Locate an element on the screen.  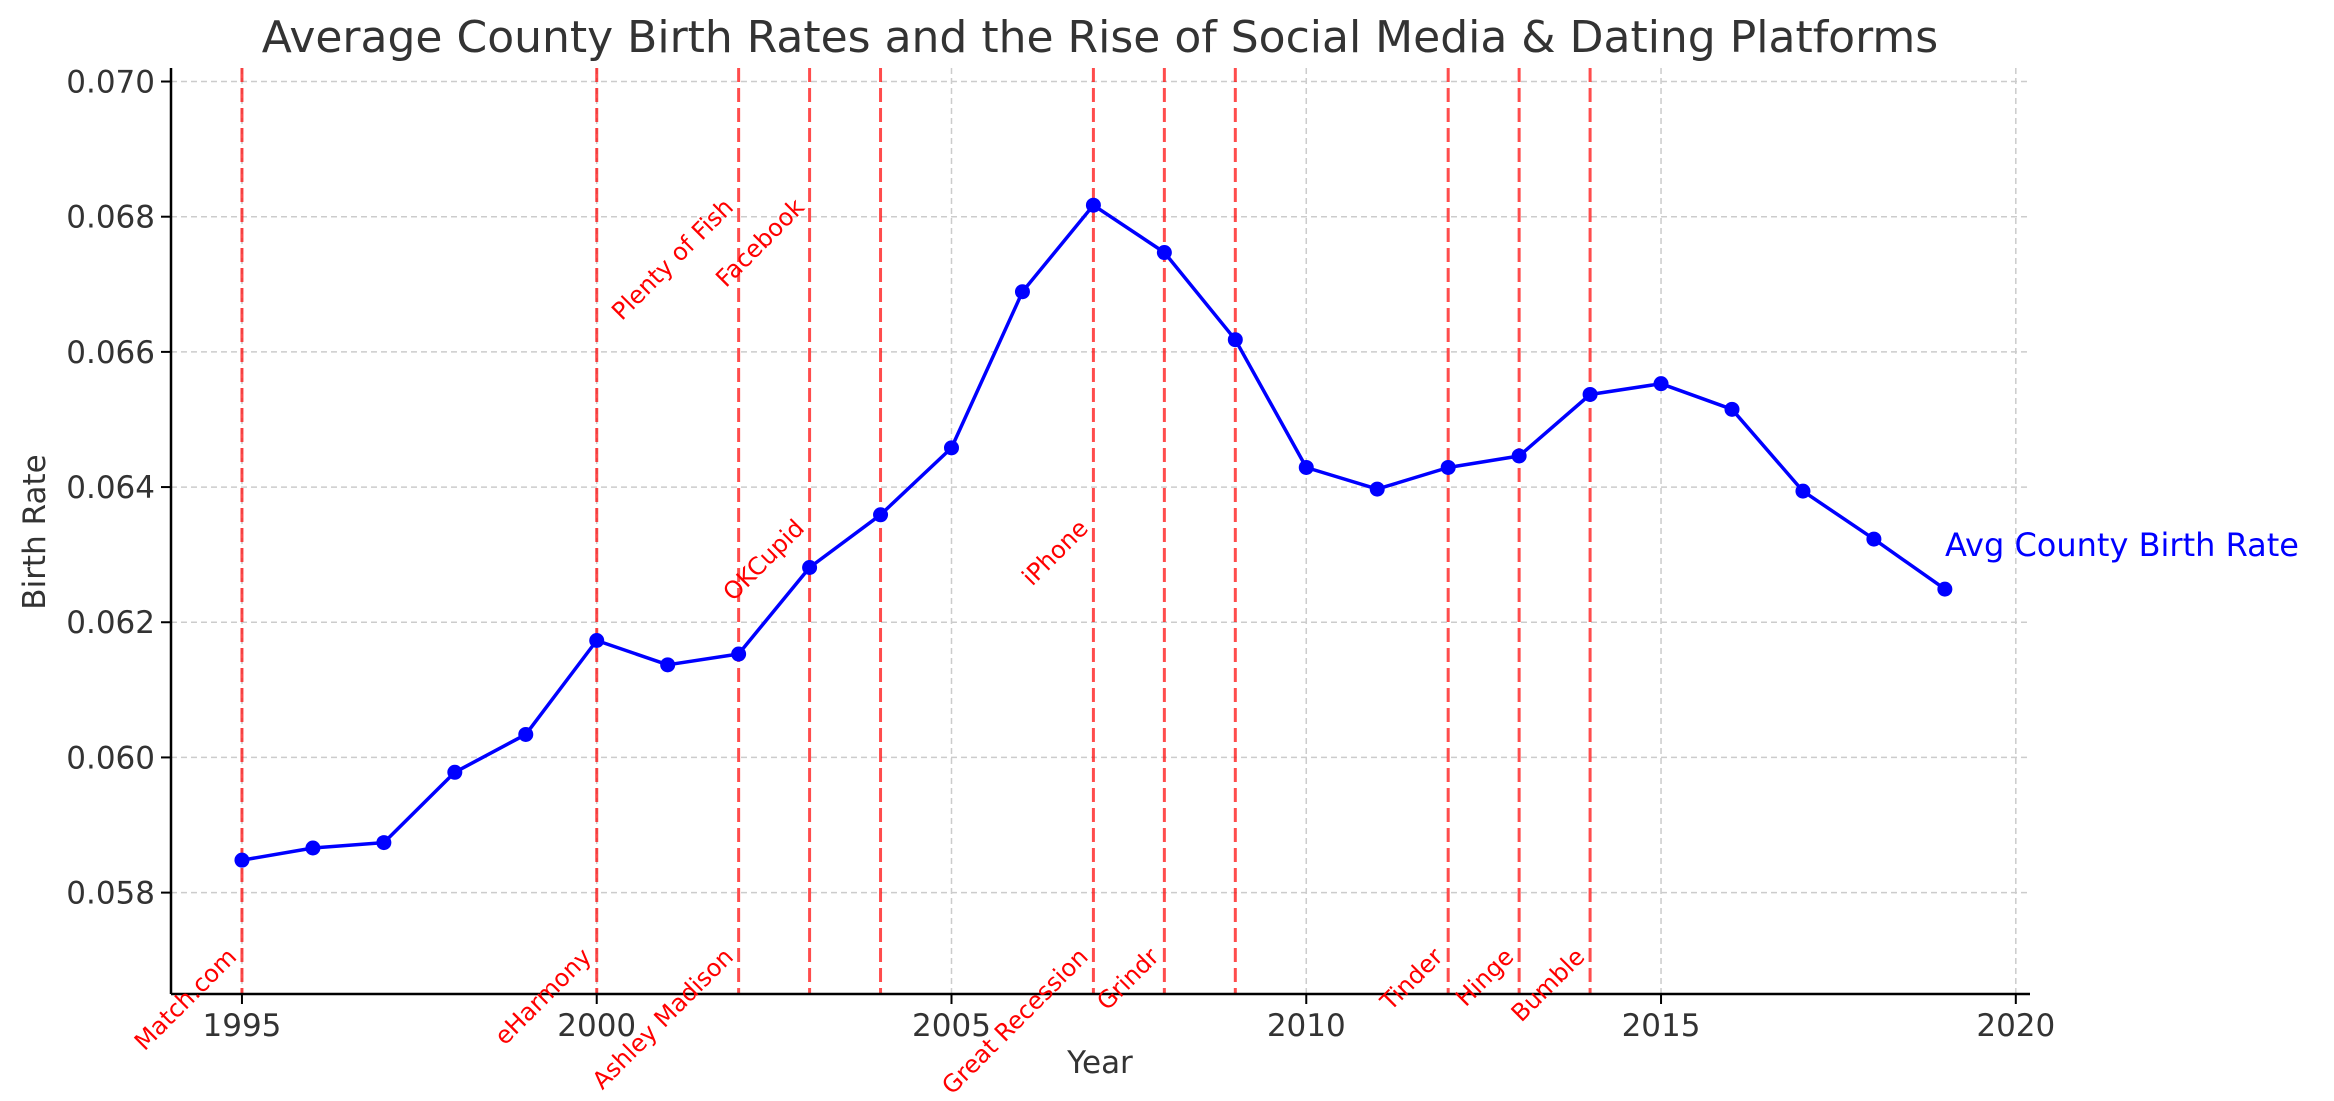
event-label: iPhone is located at coordinates (1055, 552).